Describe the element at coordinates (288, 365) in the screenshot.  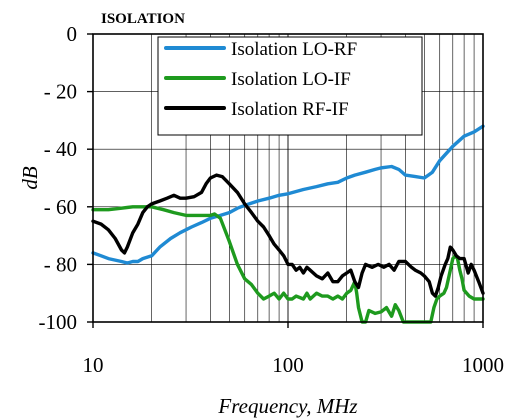
I see `x-tick-label: 100` at that location.